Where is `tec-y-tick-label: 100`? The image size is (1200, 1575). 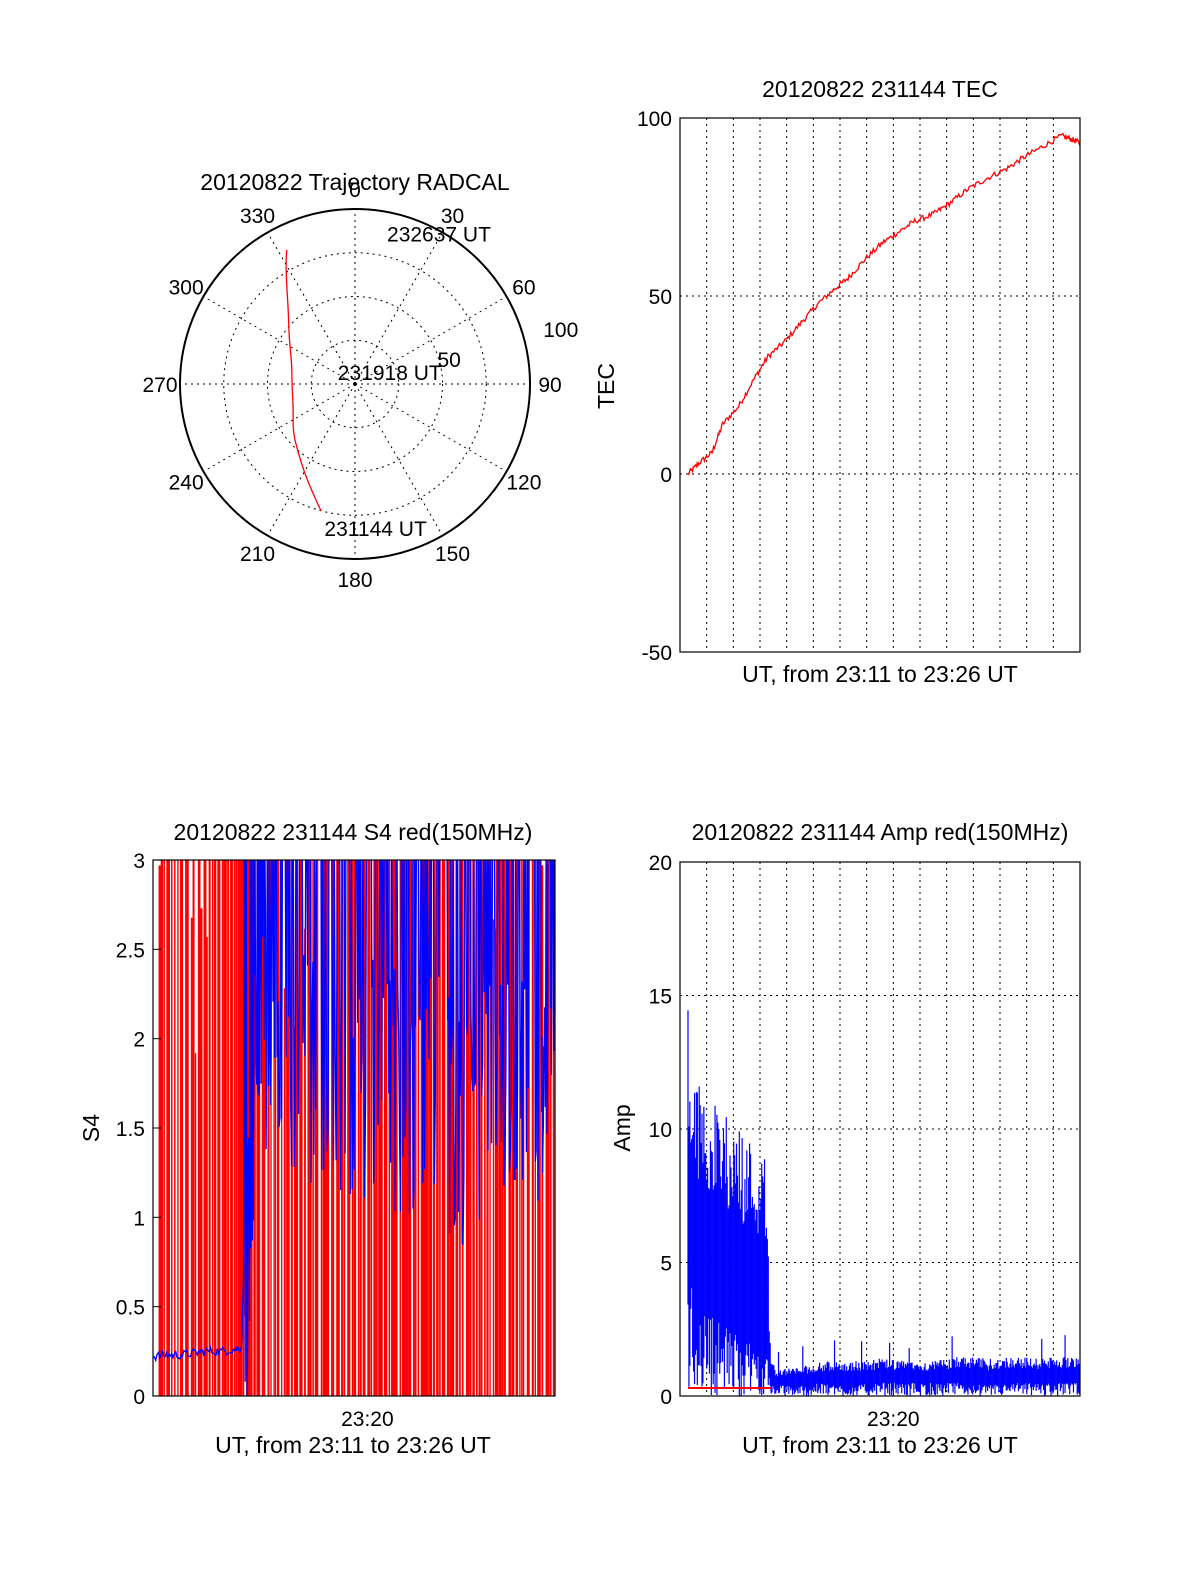 tec-y-tick-label: 100 is located at coordinates (654, 119).